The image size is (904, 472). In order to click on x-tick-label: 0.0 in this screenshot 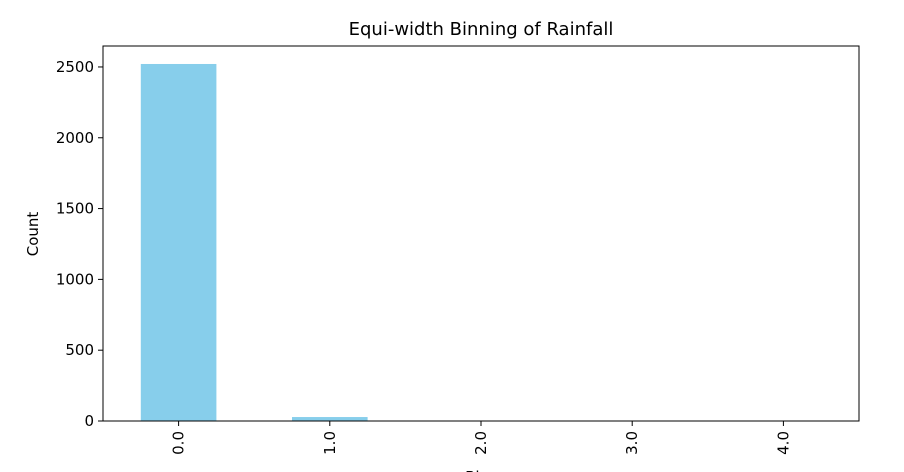, I will do `click(179, 443)`.